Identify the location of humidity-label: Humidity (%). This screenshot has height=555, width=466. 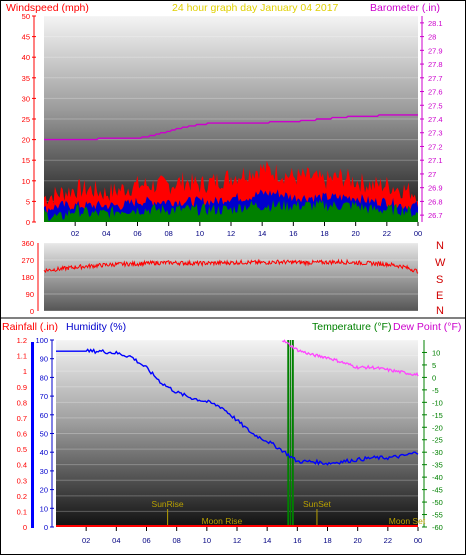
(96, 327).